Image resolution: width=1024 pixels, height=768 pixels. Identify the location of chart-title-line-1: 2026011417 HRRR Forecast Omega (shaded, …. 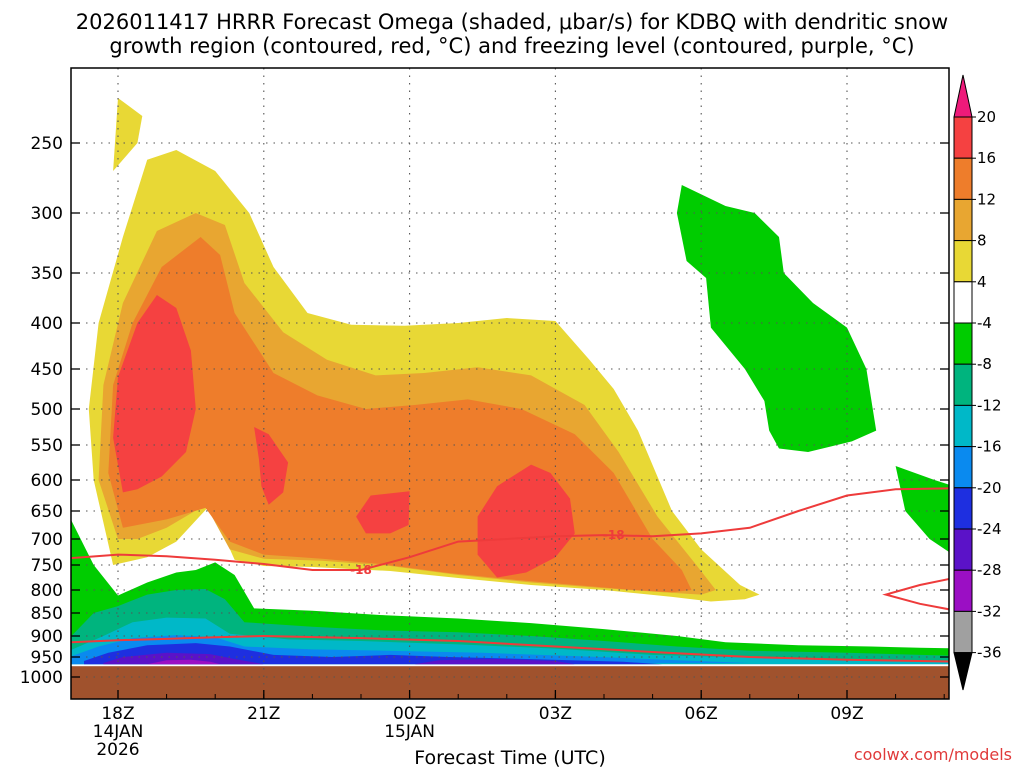
(512, 22).